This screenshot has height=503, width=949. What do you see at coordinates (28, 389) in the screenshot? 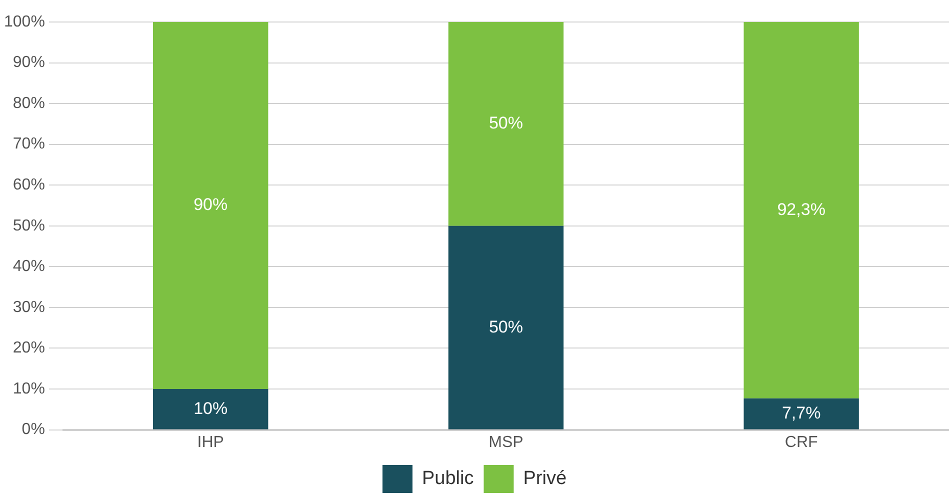
I see `y-tick-label: 10%` at bounding box center [28, 389].